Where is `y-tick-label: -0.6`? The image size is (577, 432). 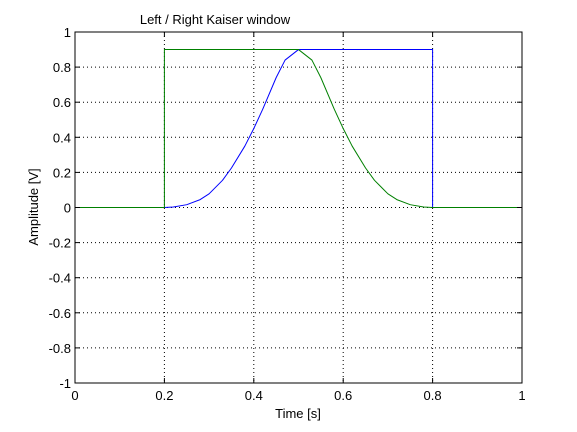 y-tick-label: -0.6 is located at coordinates (60, 313).